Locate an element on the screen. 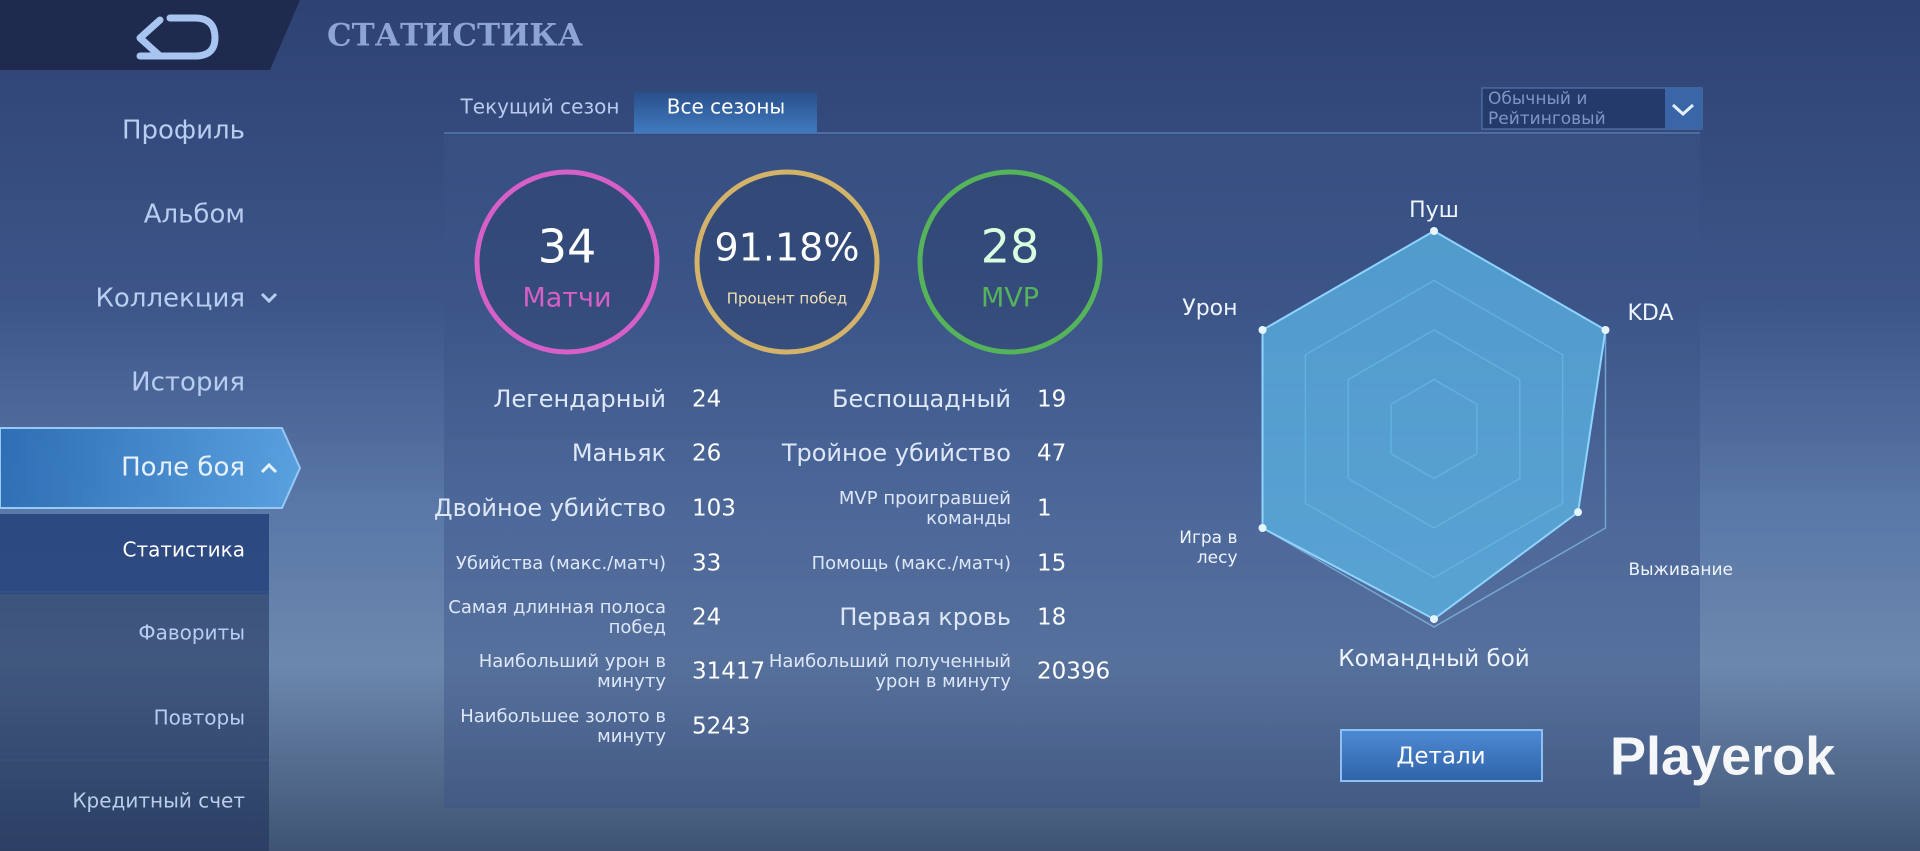 This screenshot has width=1920, height=851. dropdown-arrow is located at coordinates (1683, 110).